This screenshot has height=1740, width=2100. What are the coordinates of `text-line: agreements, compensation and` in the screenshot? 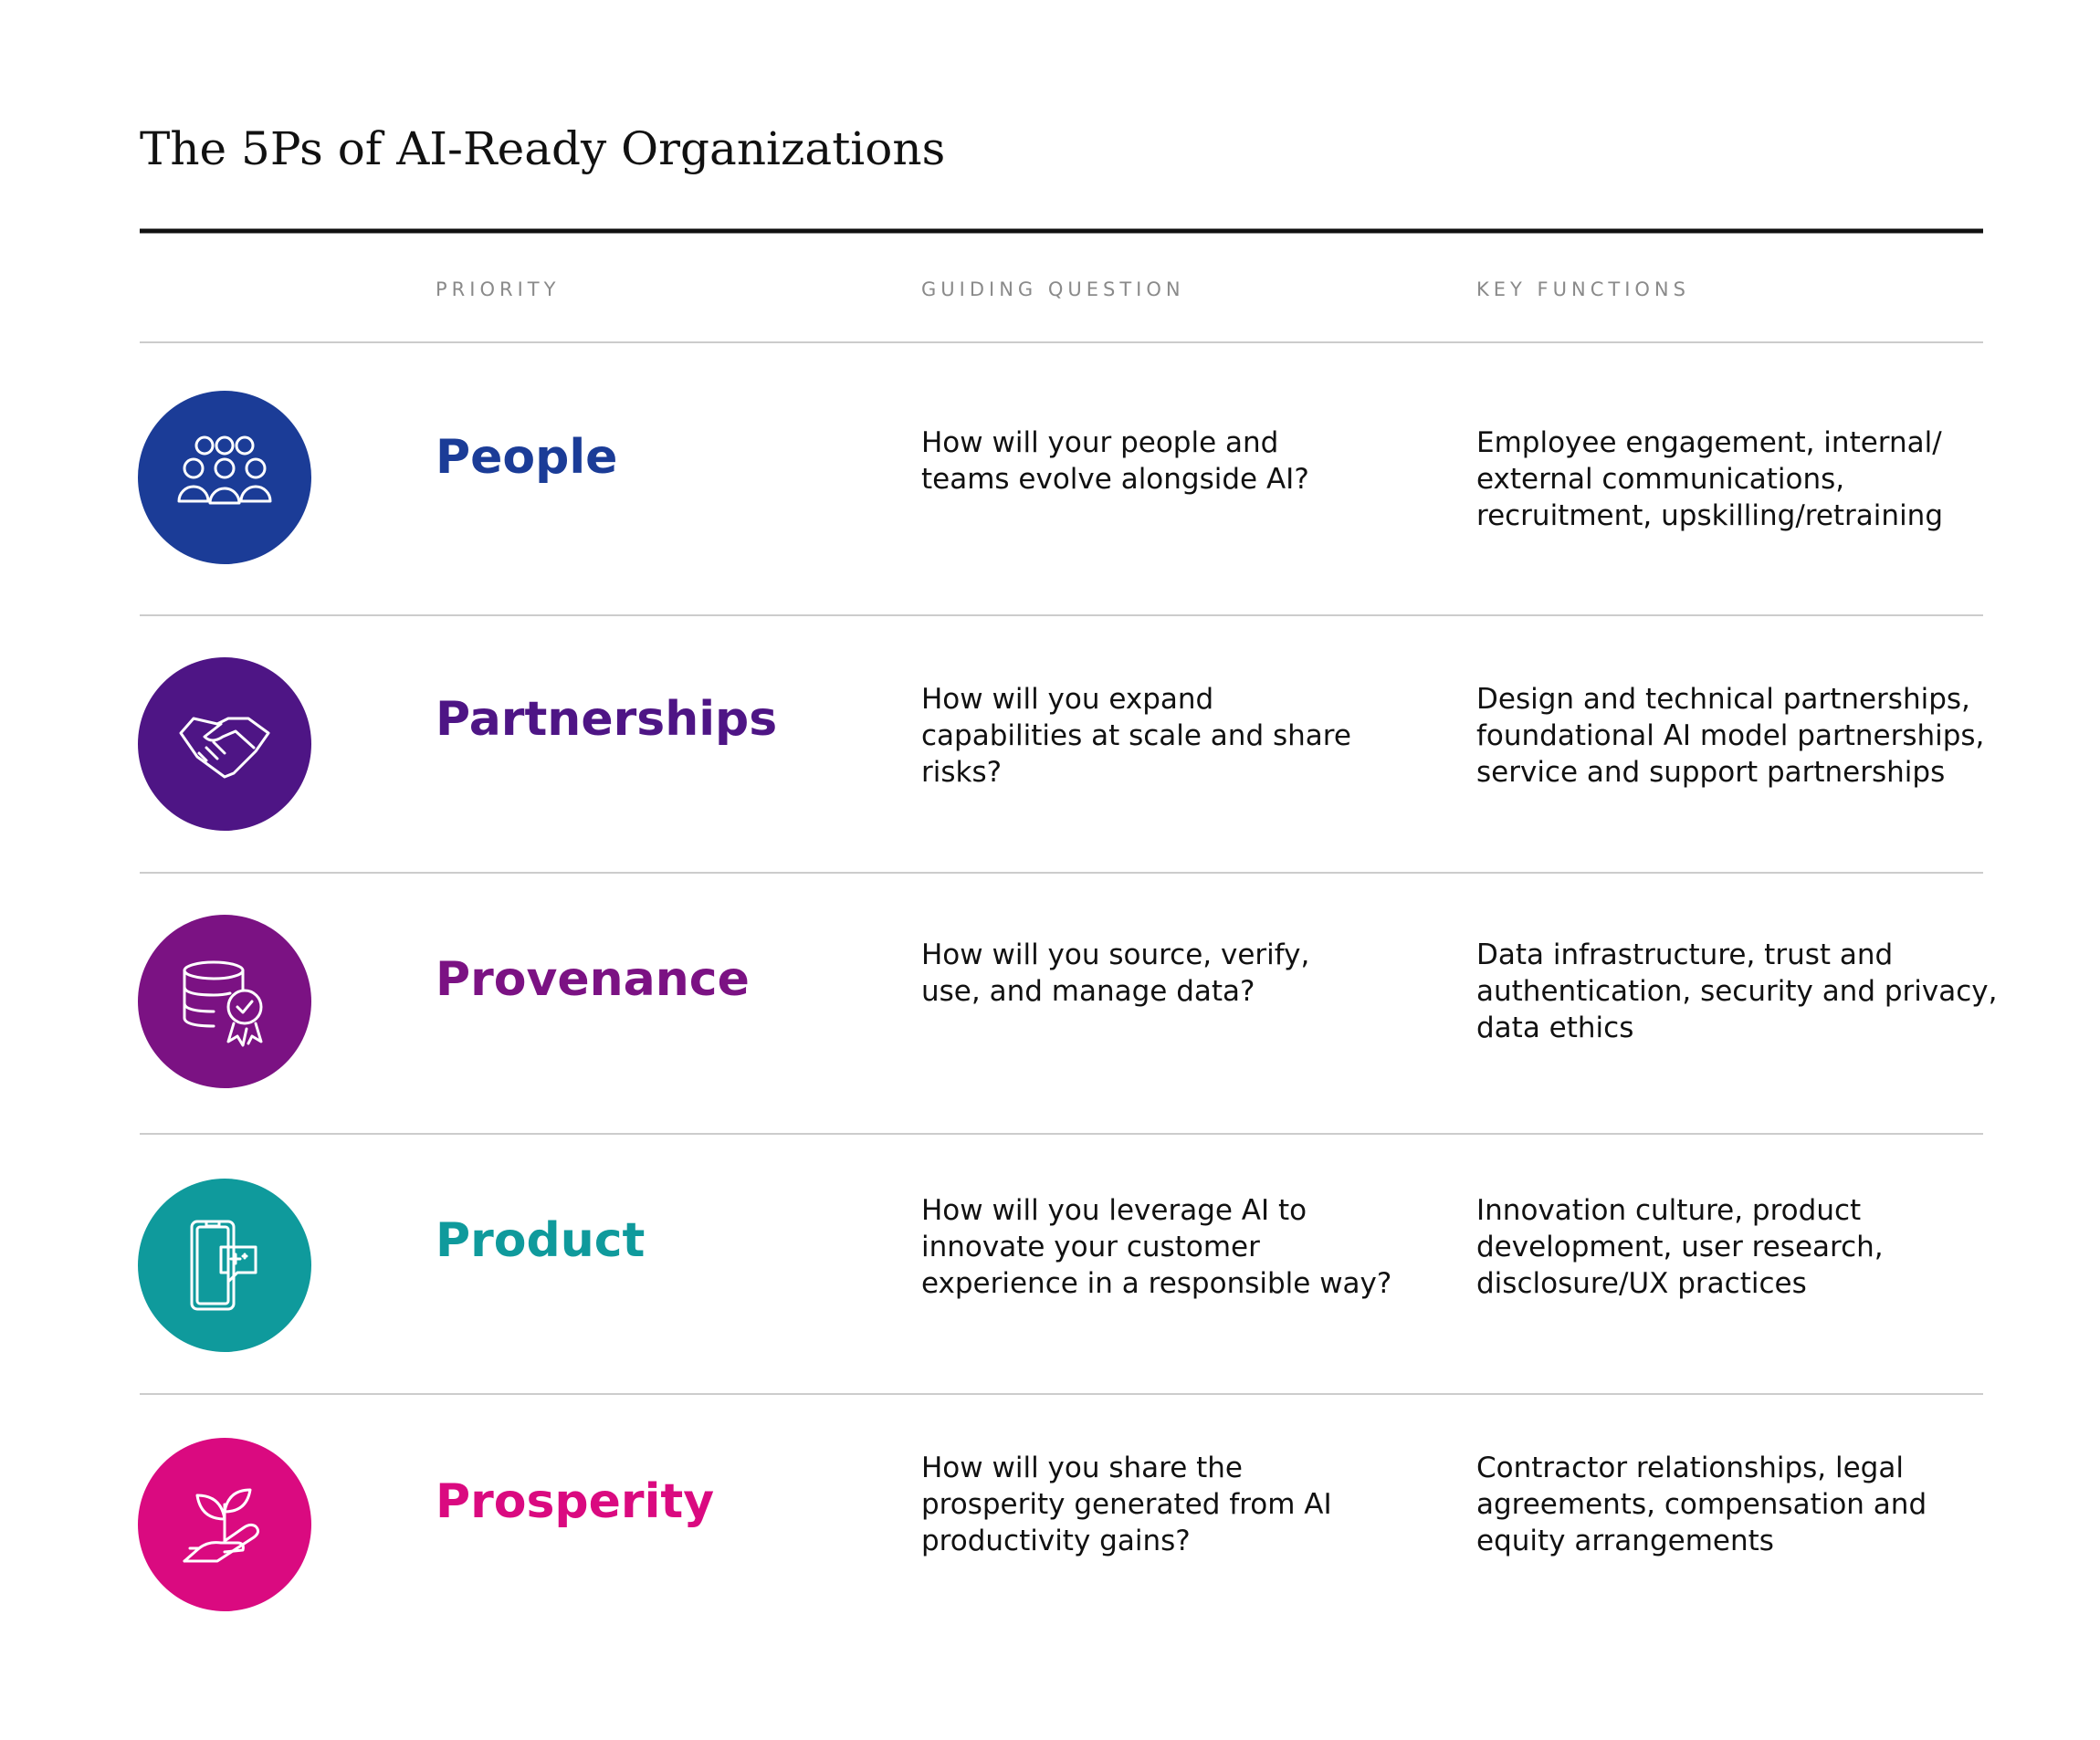 It's located at (1701, 1504).